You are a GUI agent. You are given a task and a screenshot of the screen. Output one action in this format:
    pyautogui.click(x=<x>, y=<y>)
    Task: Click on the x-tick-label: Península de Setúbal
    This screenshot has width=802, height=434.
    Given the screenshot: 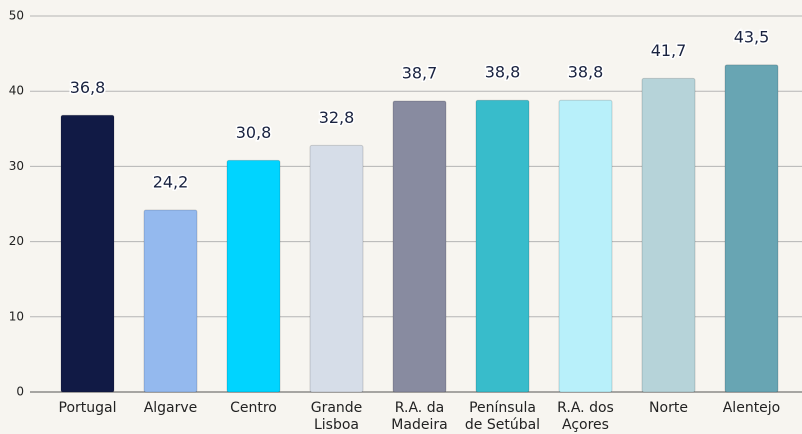 What is the action you would take?
    pyautogui.click(x=502, y=416)
    